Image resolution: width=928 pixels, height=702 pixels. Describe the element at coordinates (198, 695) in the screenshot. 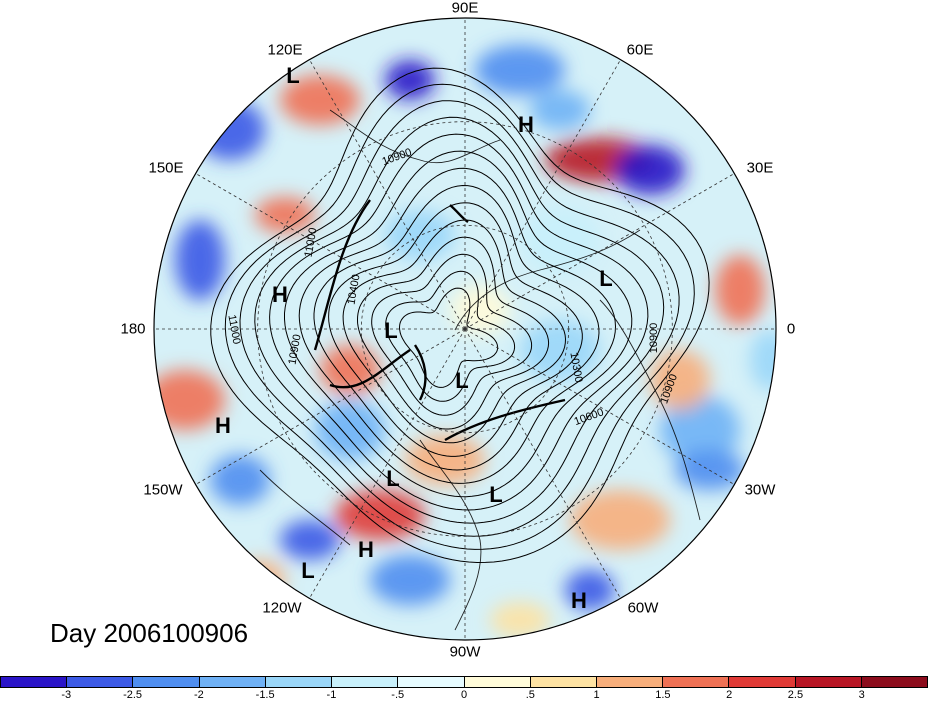

I see `colorbar-tick-label: -2` at that location.